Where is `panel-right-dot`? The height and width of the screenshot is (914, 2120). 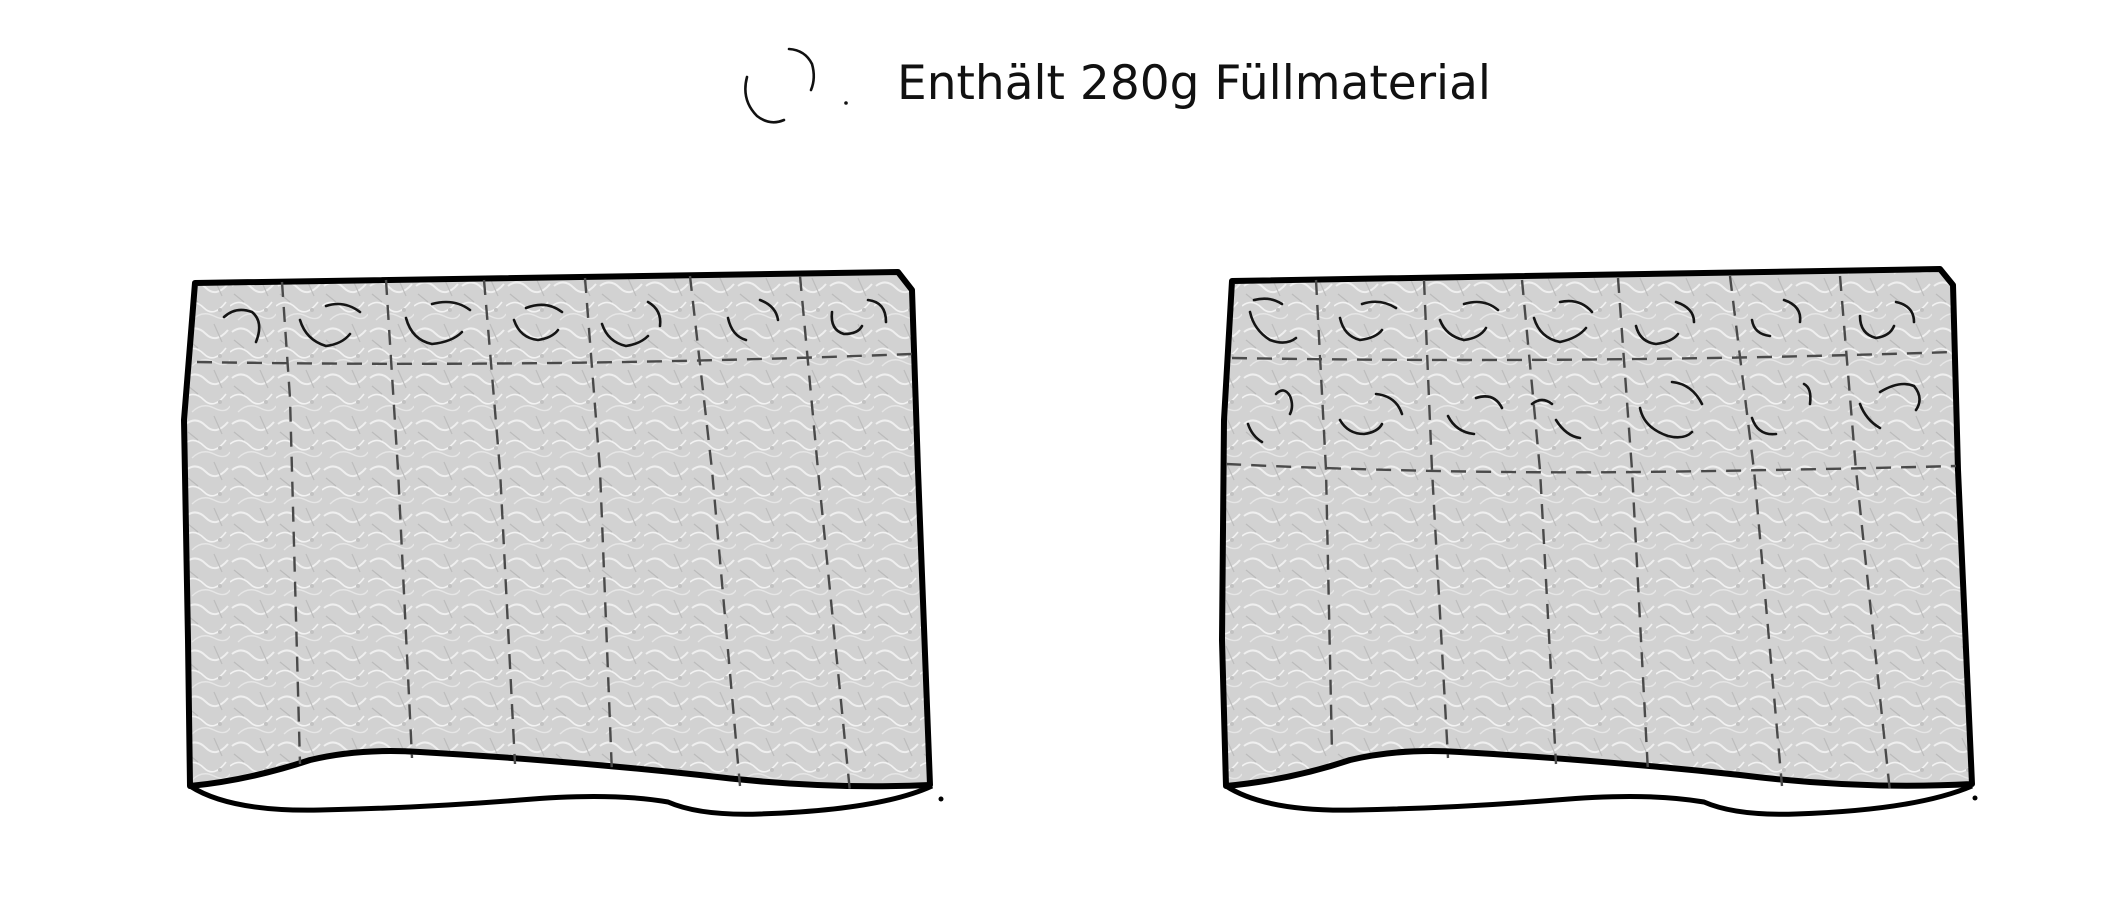 panel-right-dot is located at coordinates (1975, 798).